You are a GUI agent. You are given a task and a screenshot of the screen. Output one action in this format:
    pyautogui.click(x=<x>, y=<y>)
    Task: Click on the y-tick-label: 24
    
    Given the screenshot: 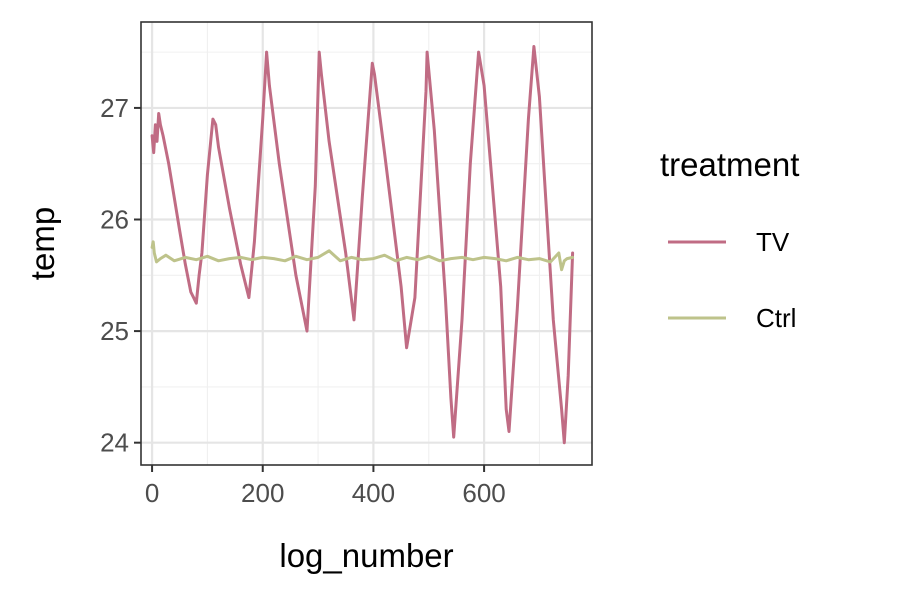 What is the action you would take?
    pyautogui.click(x=114, y=443)
    